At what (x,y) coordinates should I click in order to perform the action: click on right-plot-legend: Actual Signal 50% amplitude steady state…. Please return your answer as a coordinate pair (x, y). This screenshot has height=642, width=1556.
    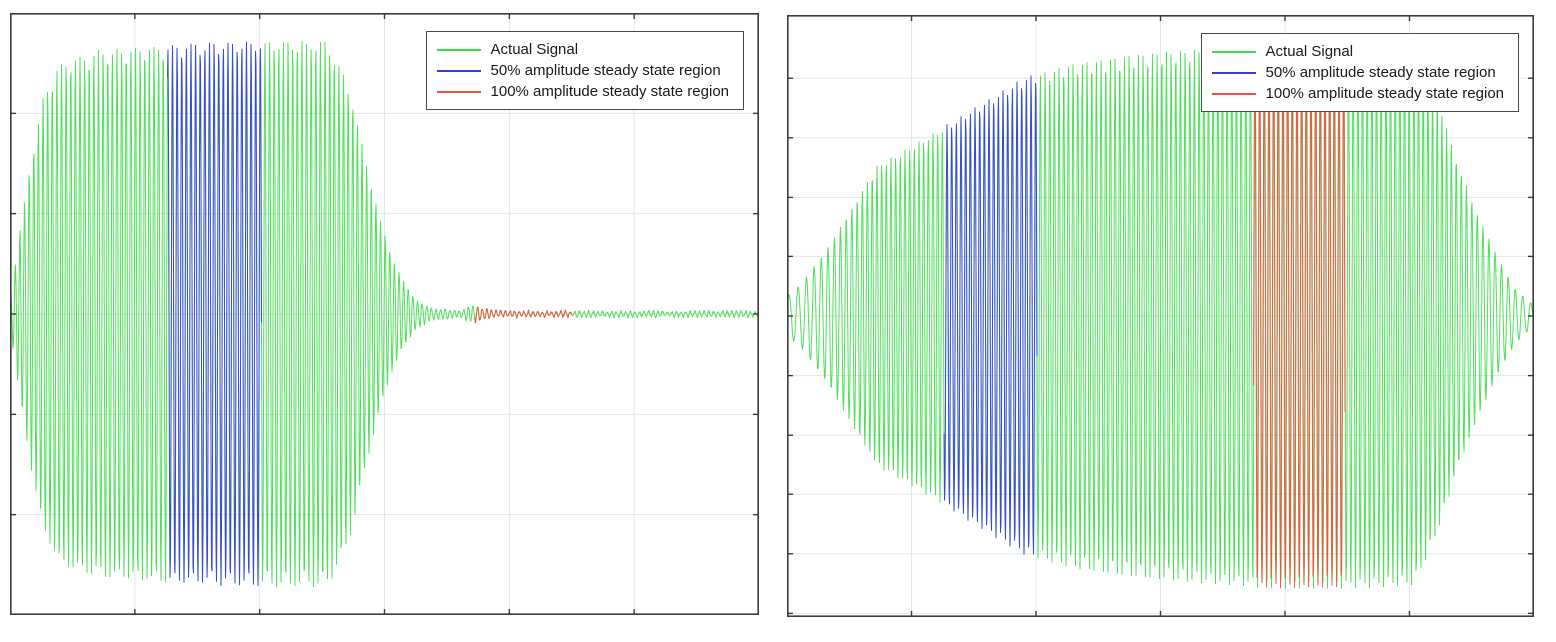
    Looking at the image, I should click on (1359, 72).